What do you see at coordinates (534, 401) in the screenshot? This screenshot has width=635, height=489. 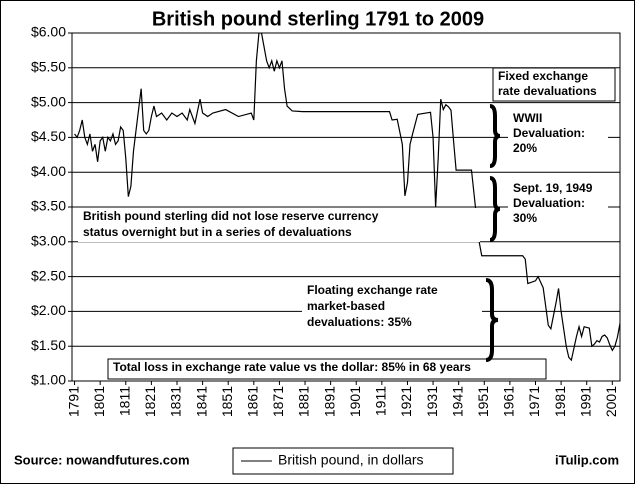 I see `x-tick-label: 1971` at bounding box center [534, 401].